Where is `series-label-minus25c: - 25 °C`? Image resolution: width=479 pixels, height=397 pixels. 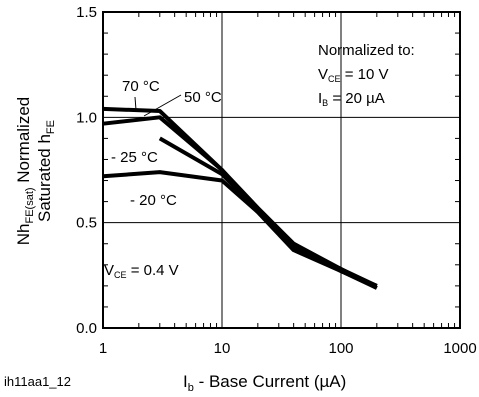 series-label-minus25c: - 25 °C is located at coordinates (134, 157).